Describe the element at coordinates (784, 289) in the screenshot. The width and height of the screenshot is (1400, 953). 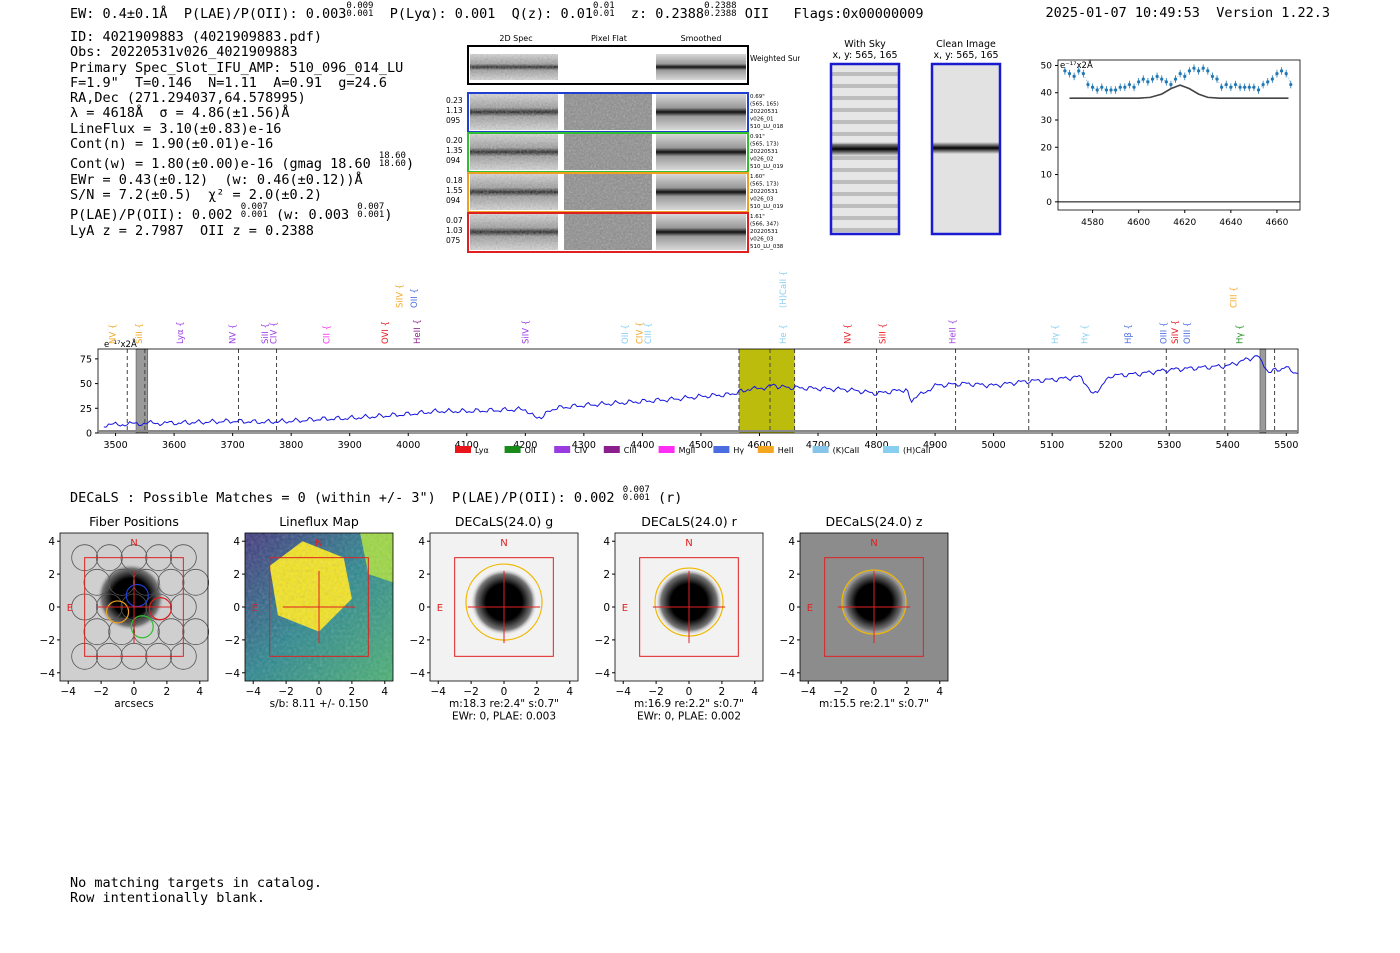
I see `spectral-line-label: (H)CaII {` at that location.